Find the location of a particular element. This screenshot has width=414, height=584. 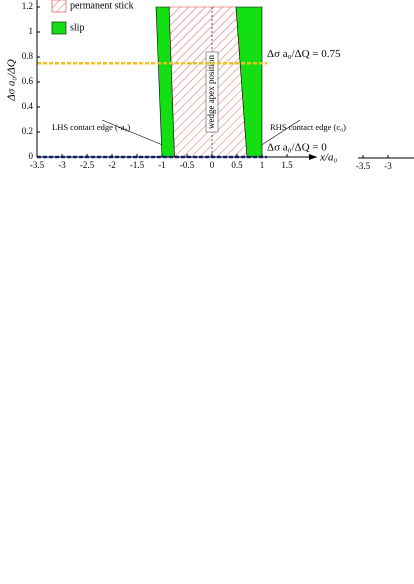

y-tick-label: 0.8 is located at coordinates (28, 56).